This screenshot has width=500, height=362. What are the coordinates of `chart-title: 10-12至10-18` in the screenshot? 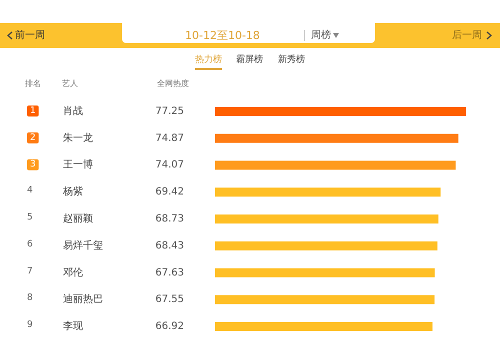 It's located at (222, 35).